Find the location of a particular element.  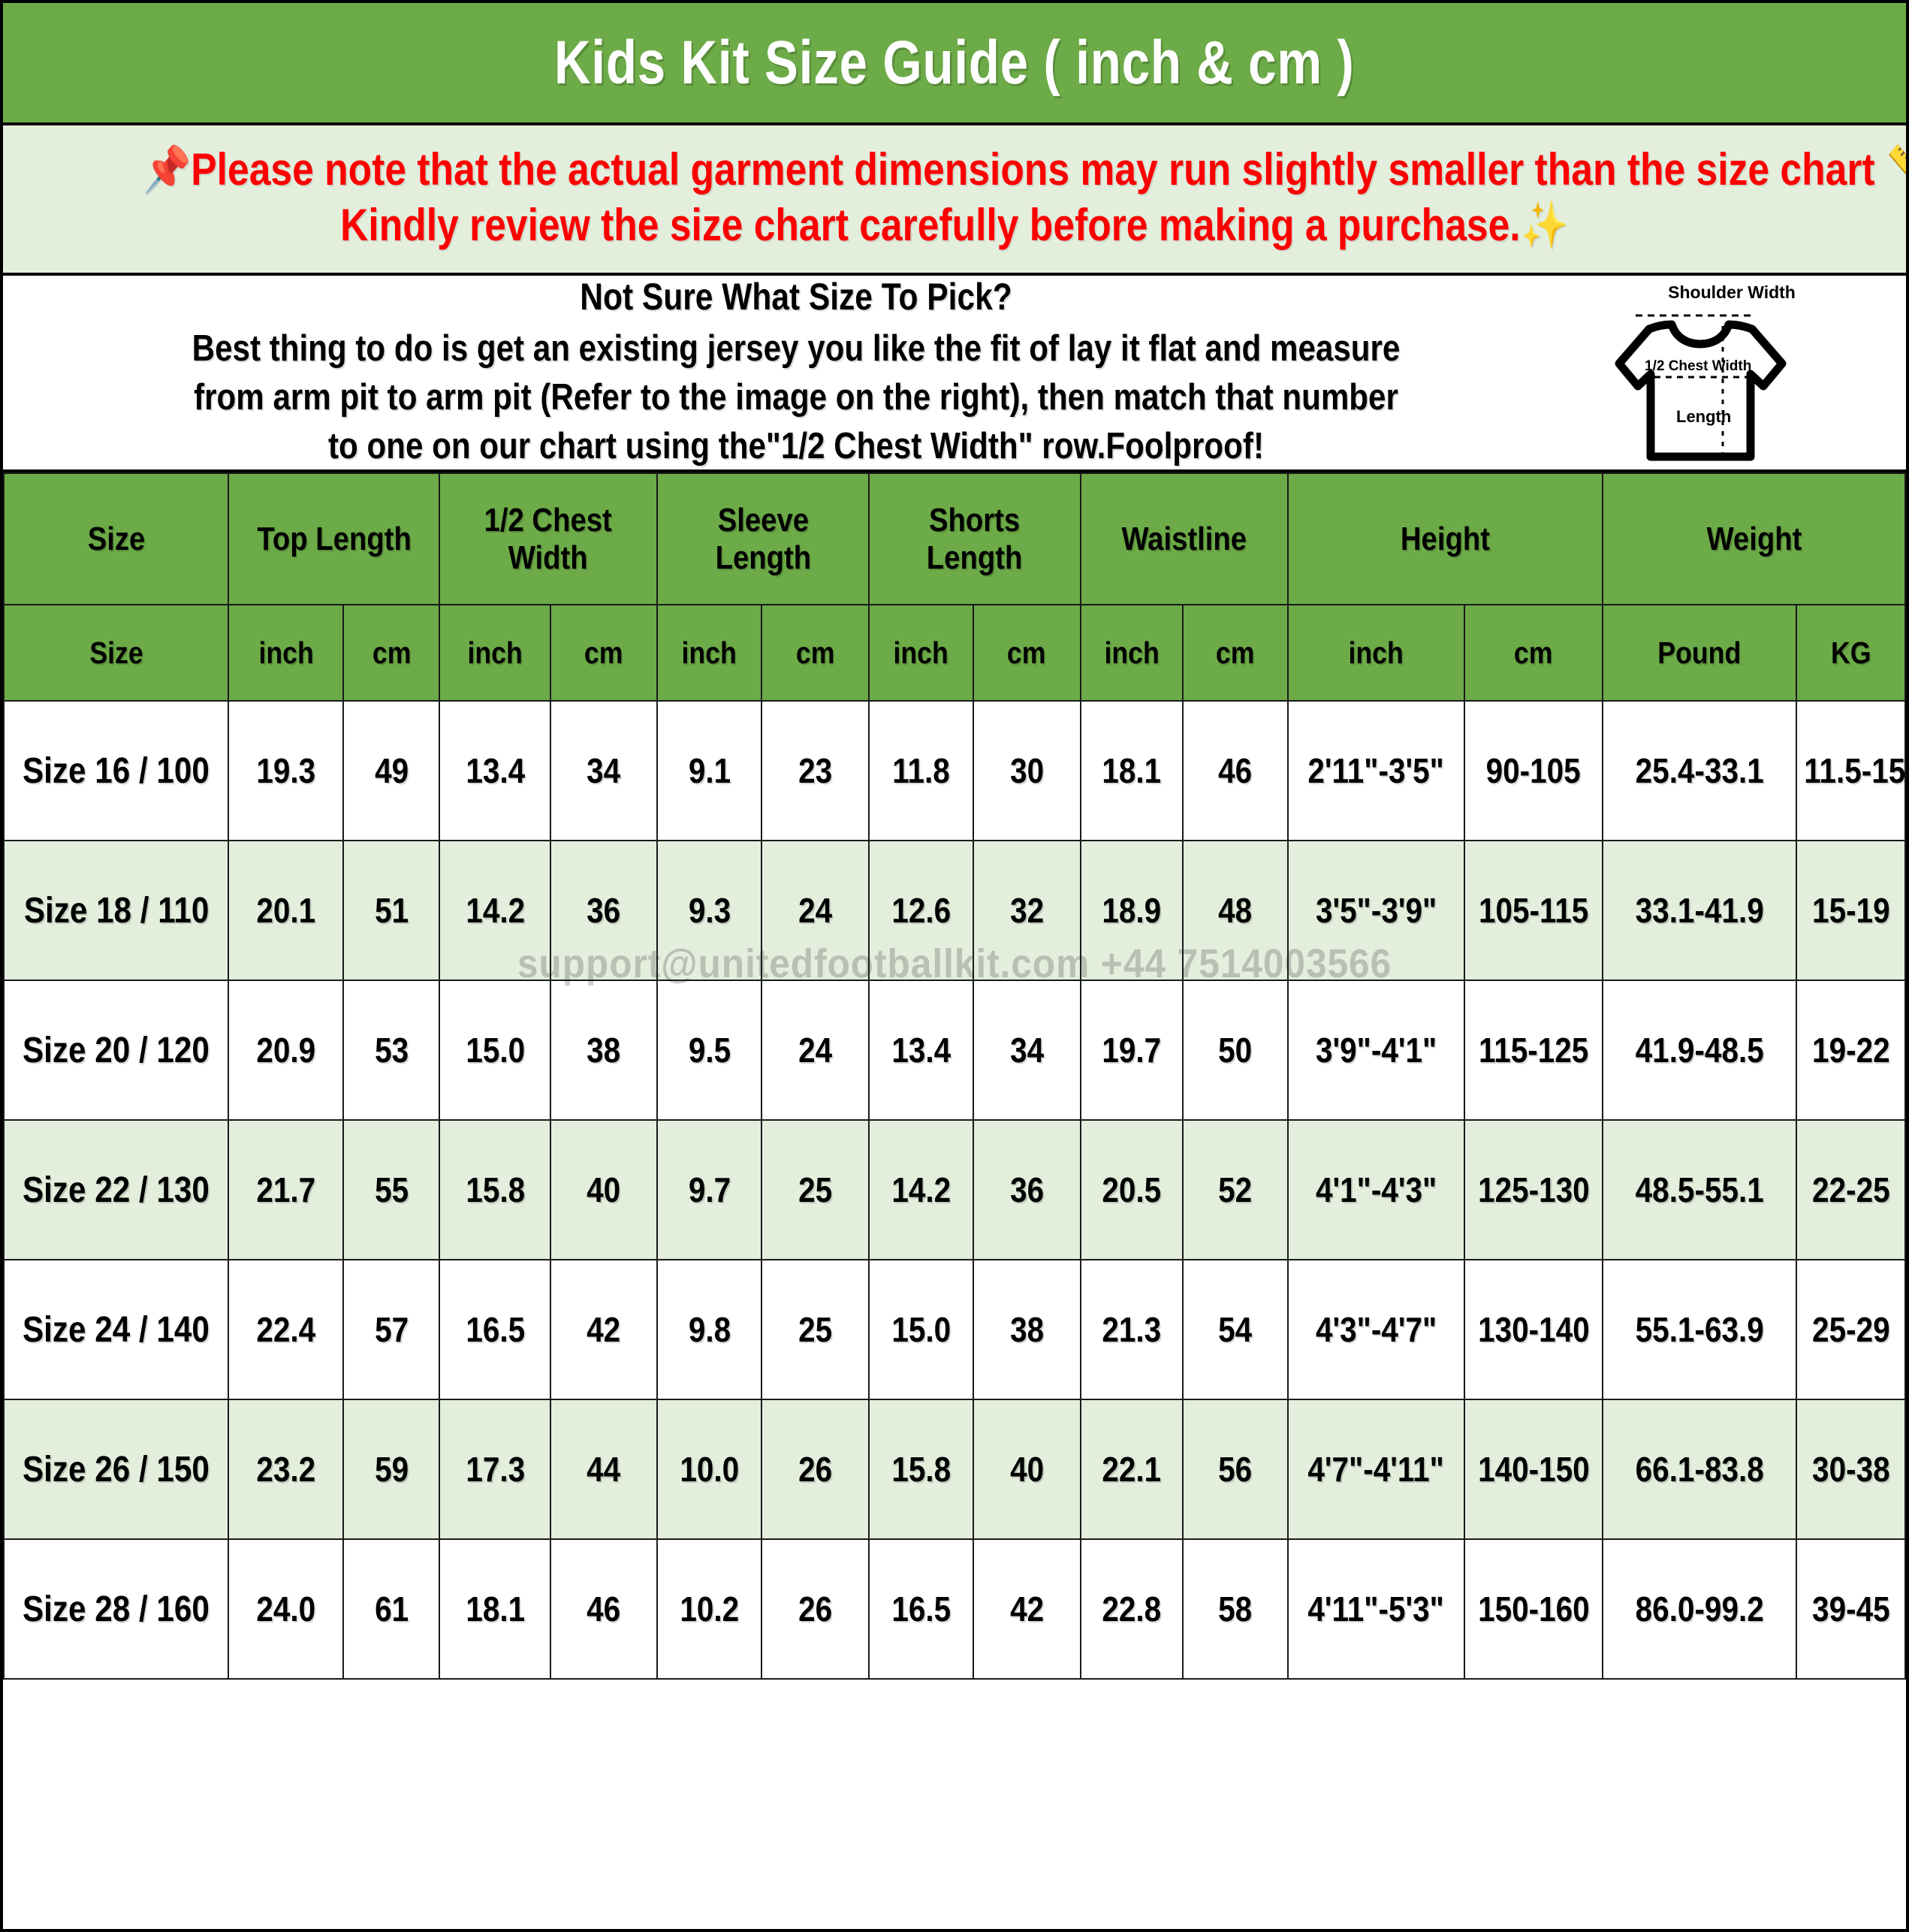

group-header-weight: Weight is located at coordinates (1754, 539).